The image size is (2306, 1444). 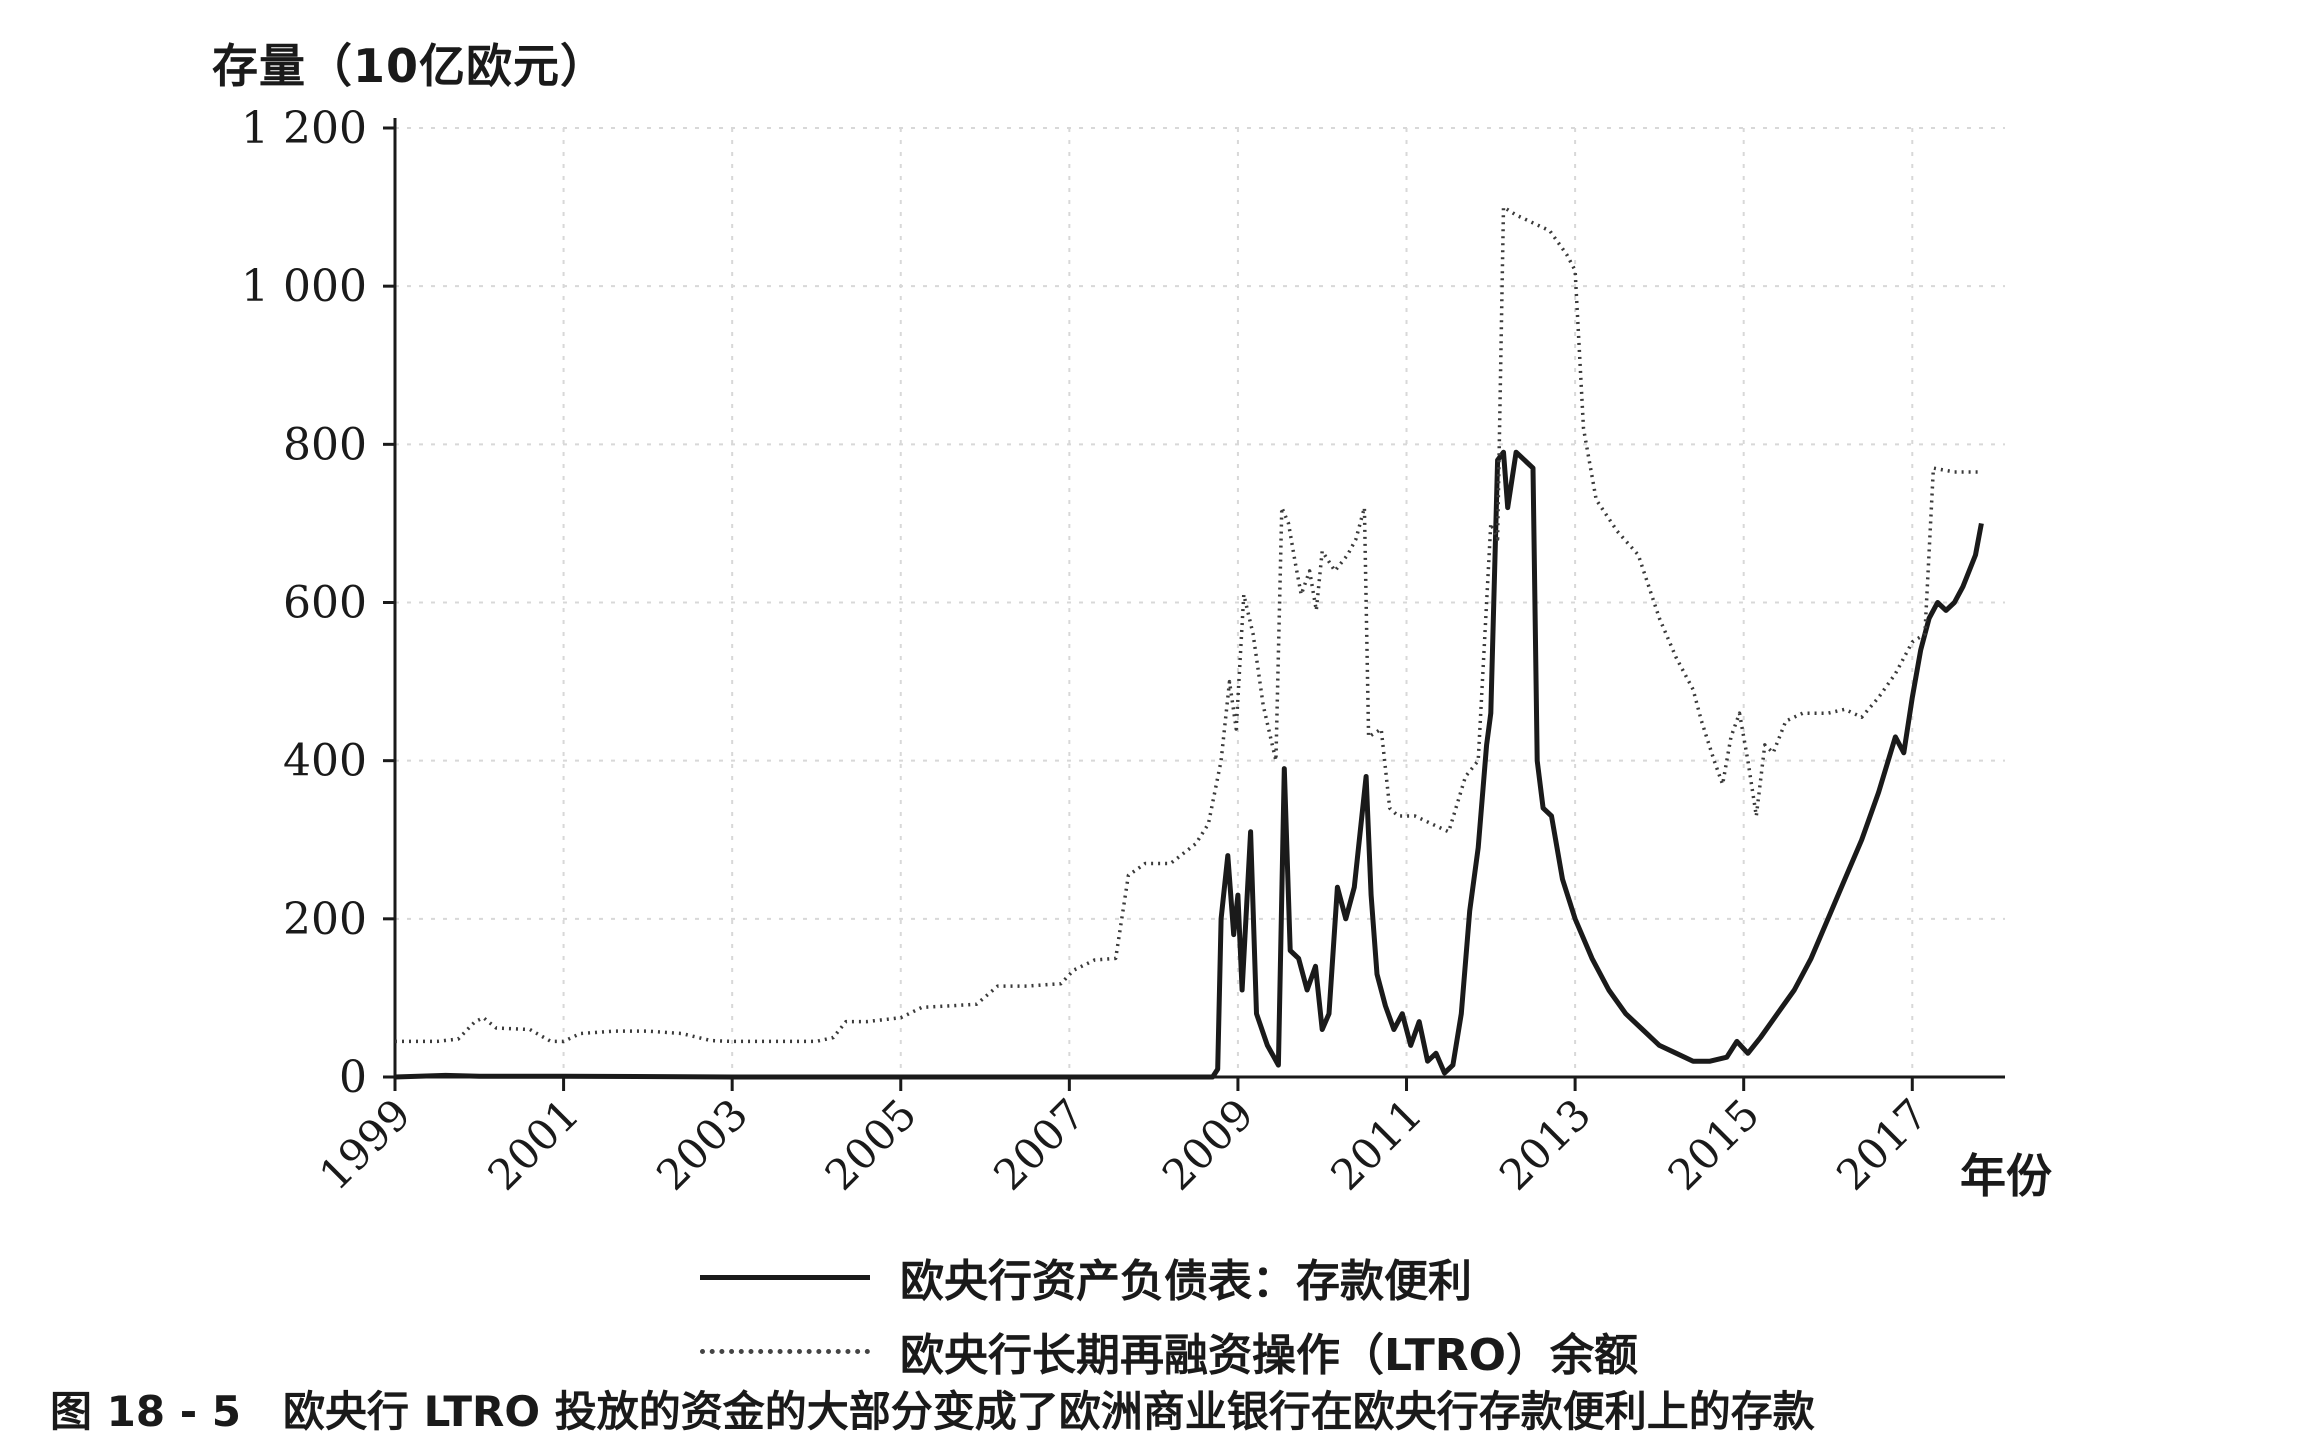 I want to click on x-axis-unit-label: 年份, so click(x=2006, y=1176).